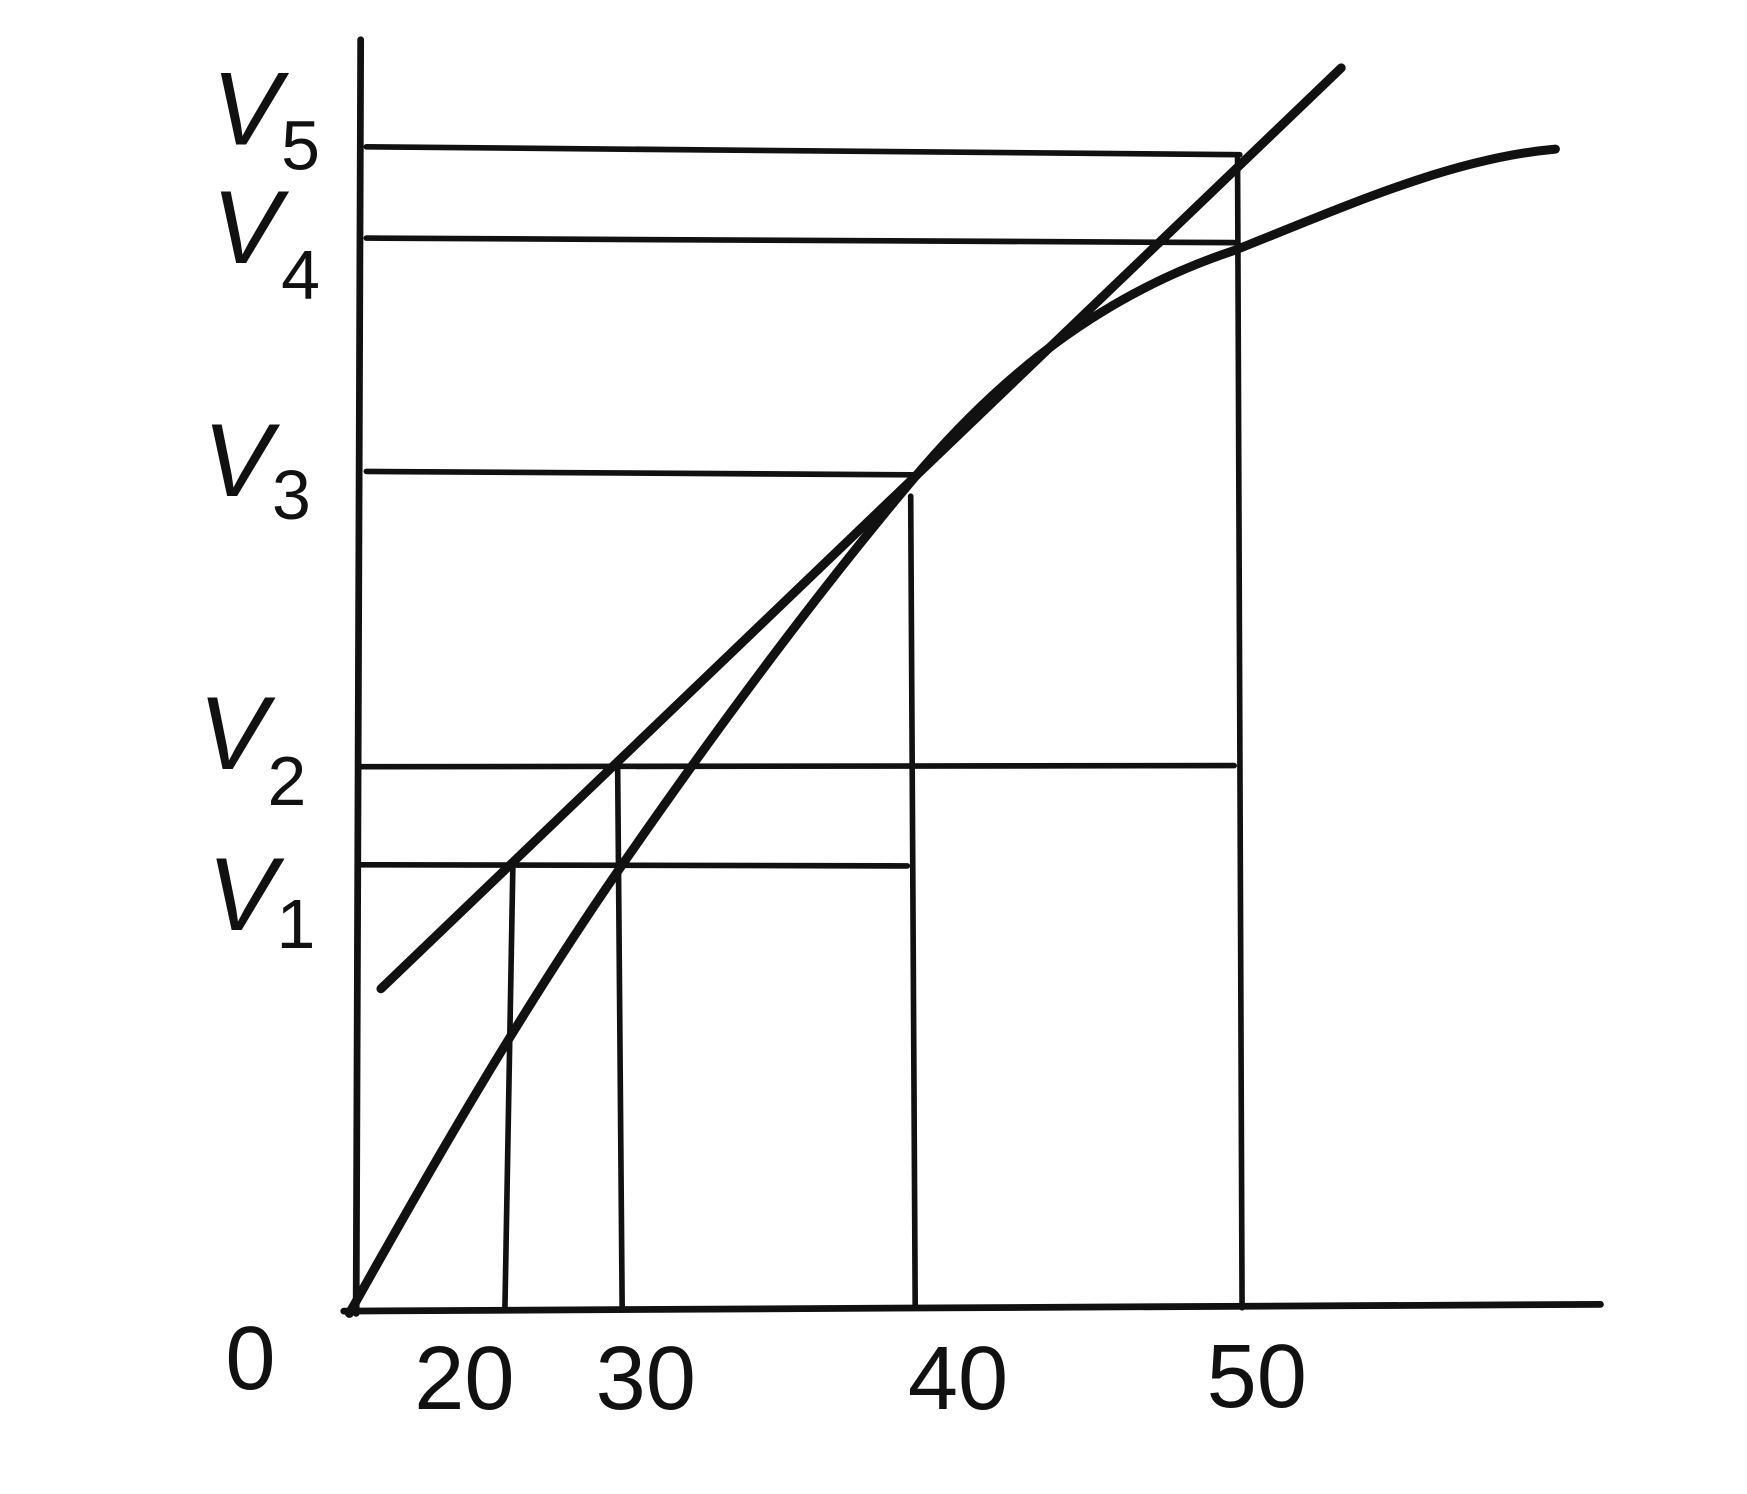 This screenshot has height=1494, width=1747. I want to click on x-label: 30, so click(646, 1378).